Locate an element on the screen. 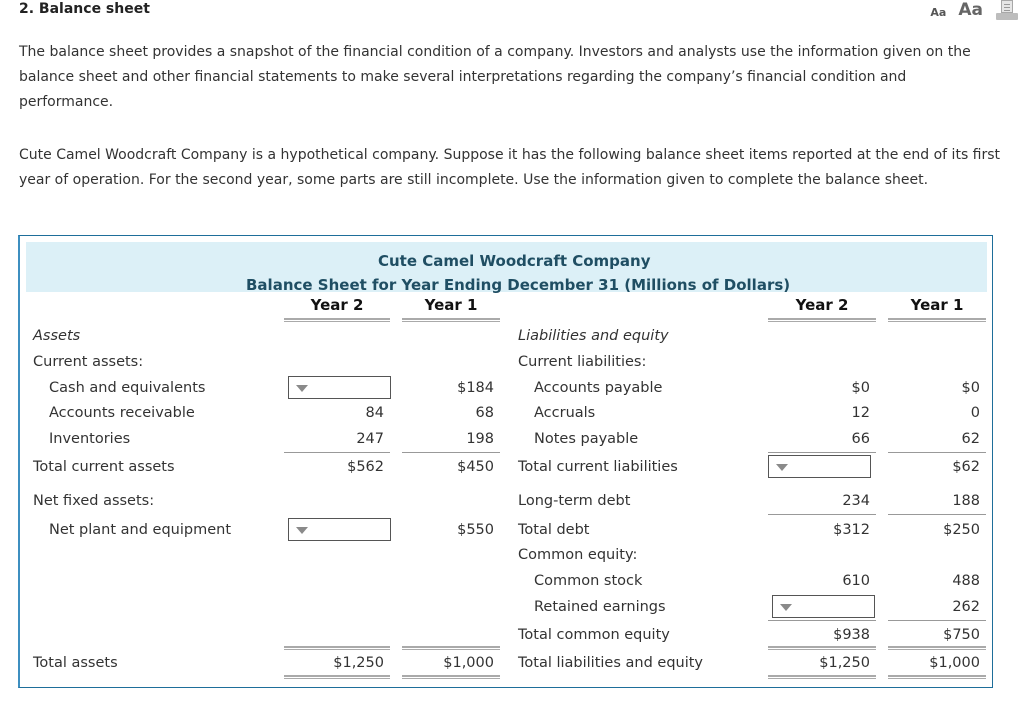  notes-year2: 66 is located at coordinates (860, 439).